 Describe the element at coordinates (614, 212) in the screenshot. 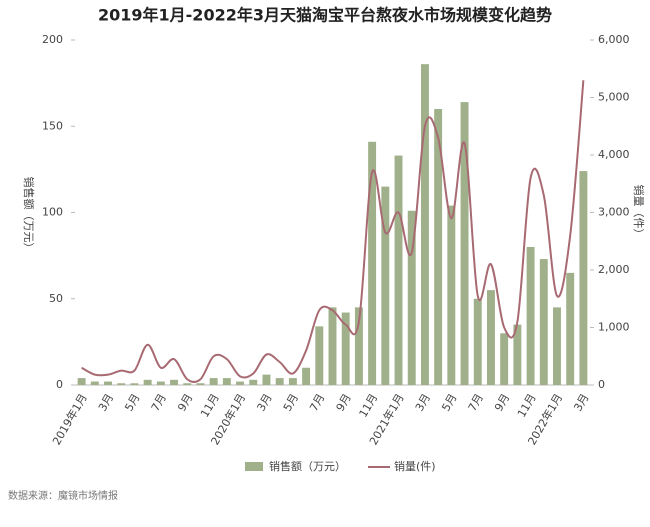

I see `y2-tick-label: 3,000` at that location.